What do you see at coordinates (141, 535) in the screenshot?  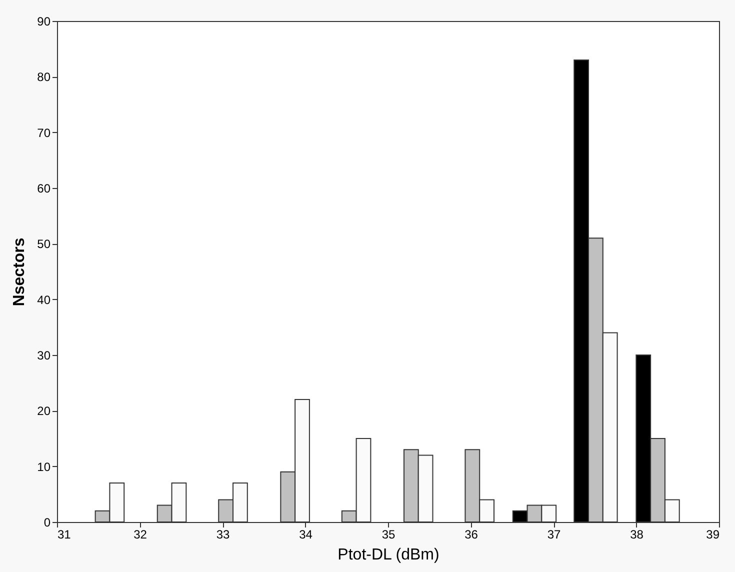 I see `x-tick-label: 32` at bounding box center [141, 535].